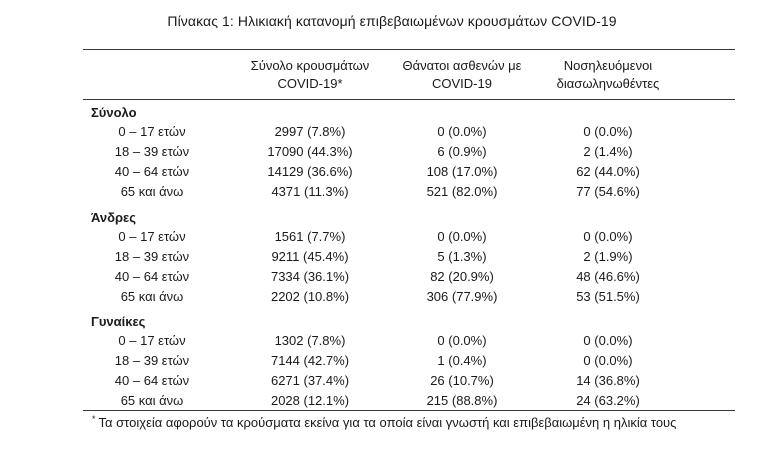 This screenshot has height=471, width=784. What do you see at coordinates (608, 256) in the screenshot?
I see `intubated-cell: 2 (1.9%)` at bounding box center [608, 256].